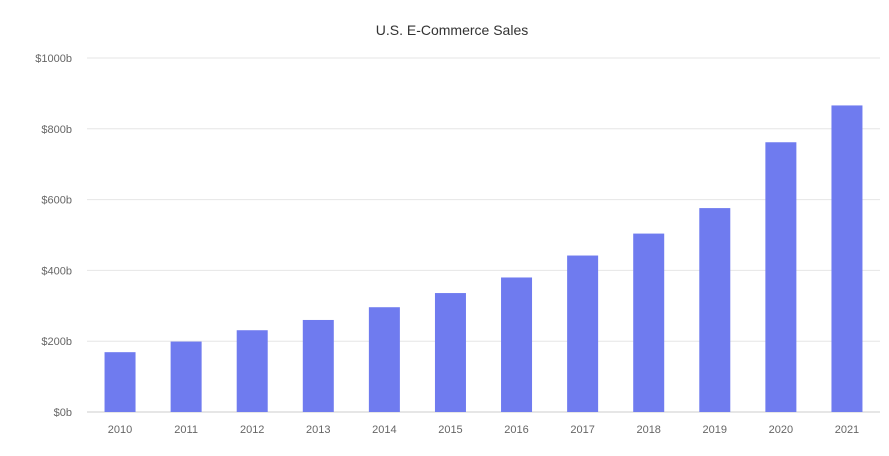  I want to click on bar-2019, so click(715, 310).